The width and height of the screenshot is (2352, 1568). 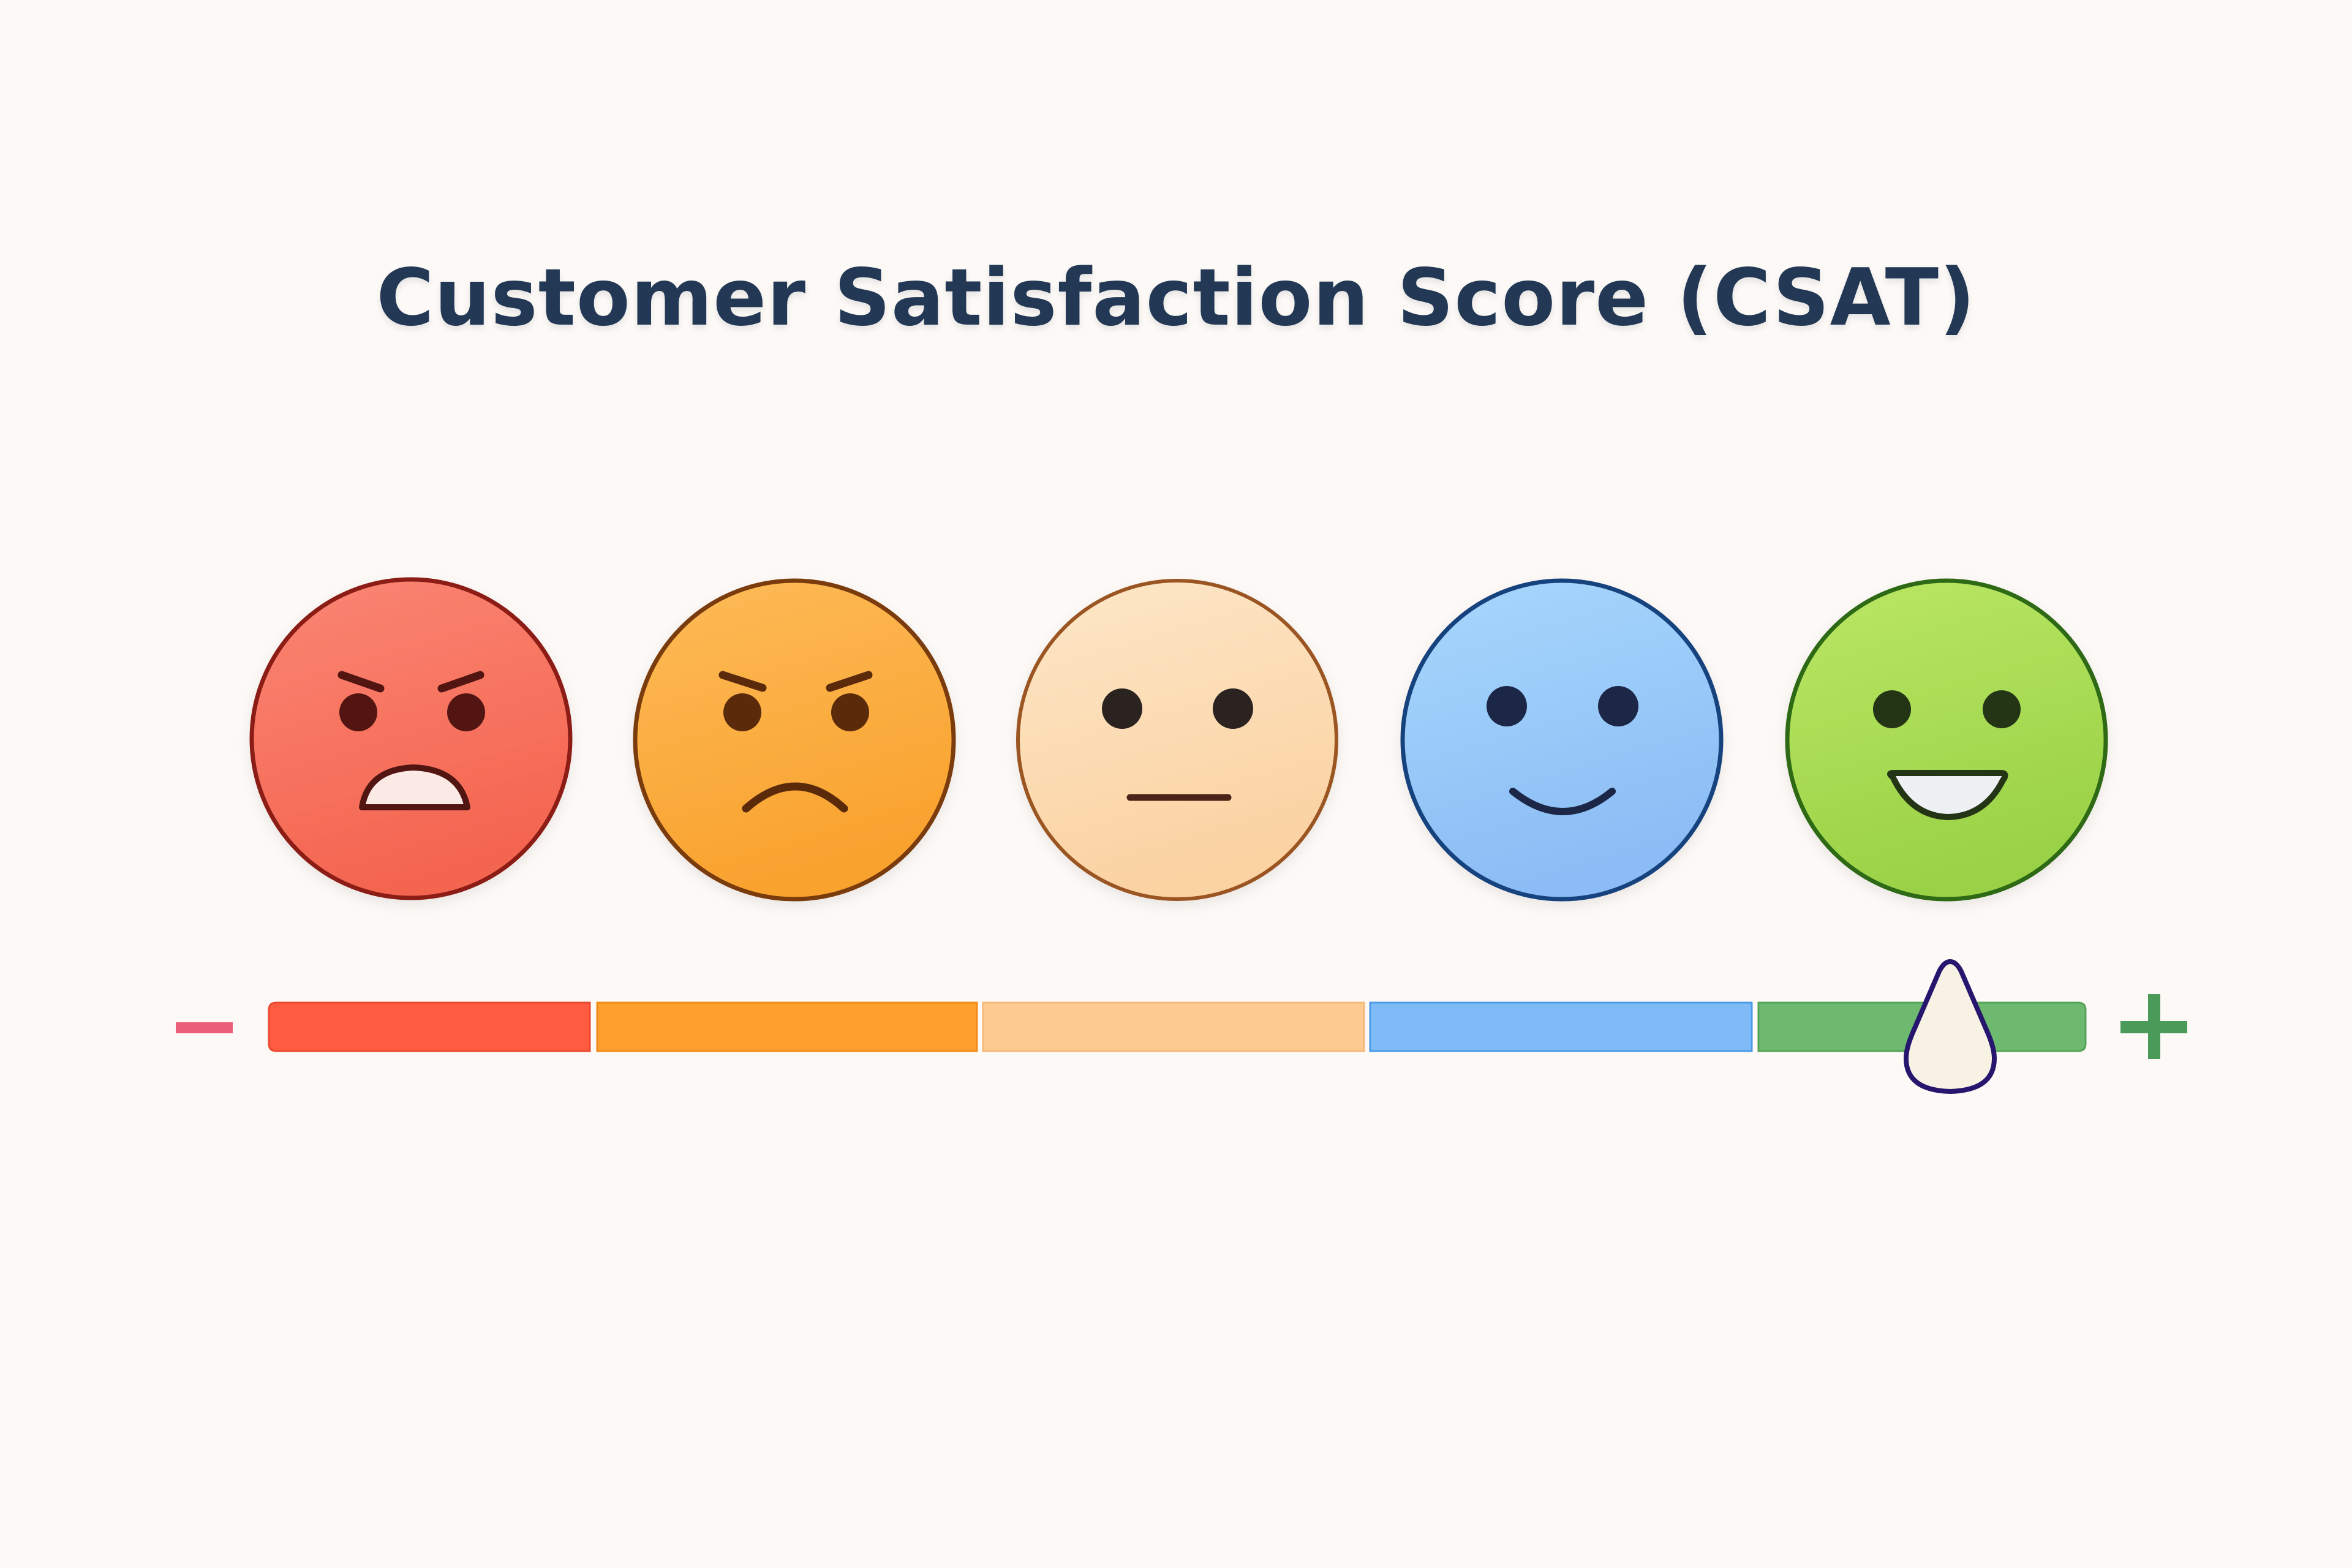 What do you see at coordinates (1563, 802) in the screenshot?
I see `smile-mouth-icon` at bounding box center [1563, 802].